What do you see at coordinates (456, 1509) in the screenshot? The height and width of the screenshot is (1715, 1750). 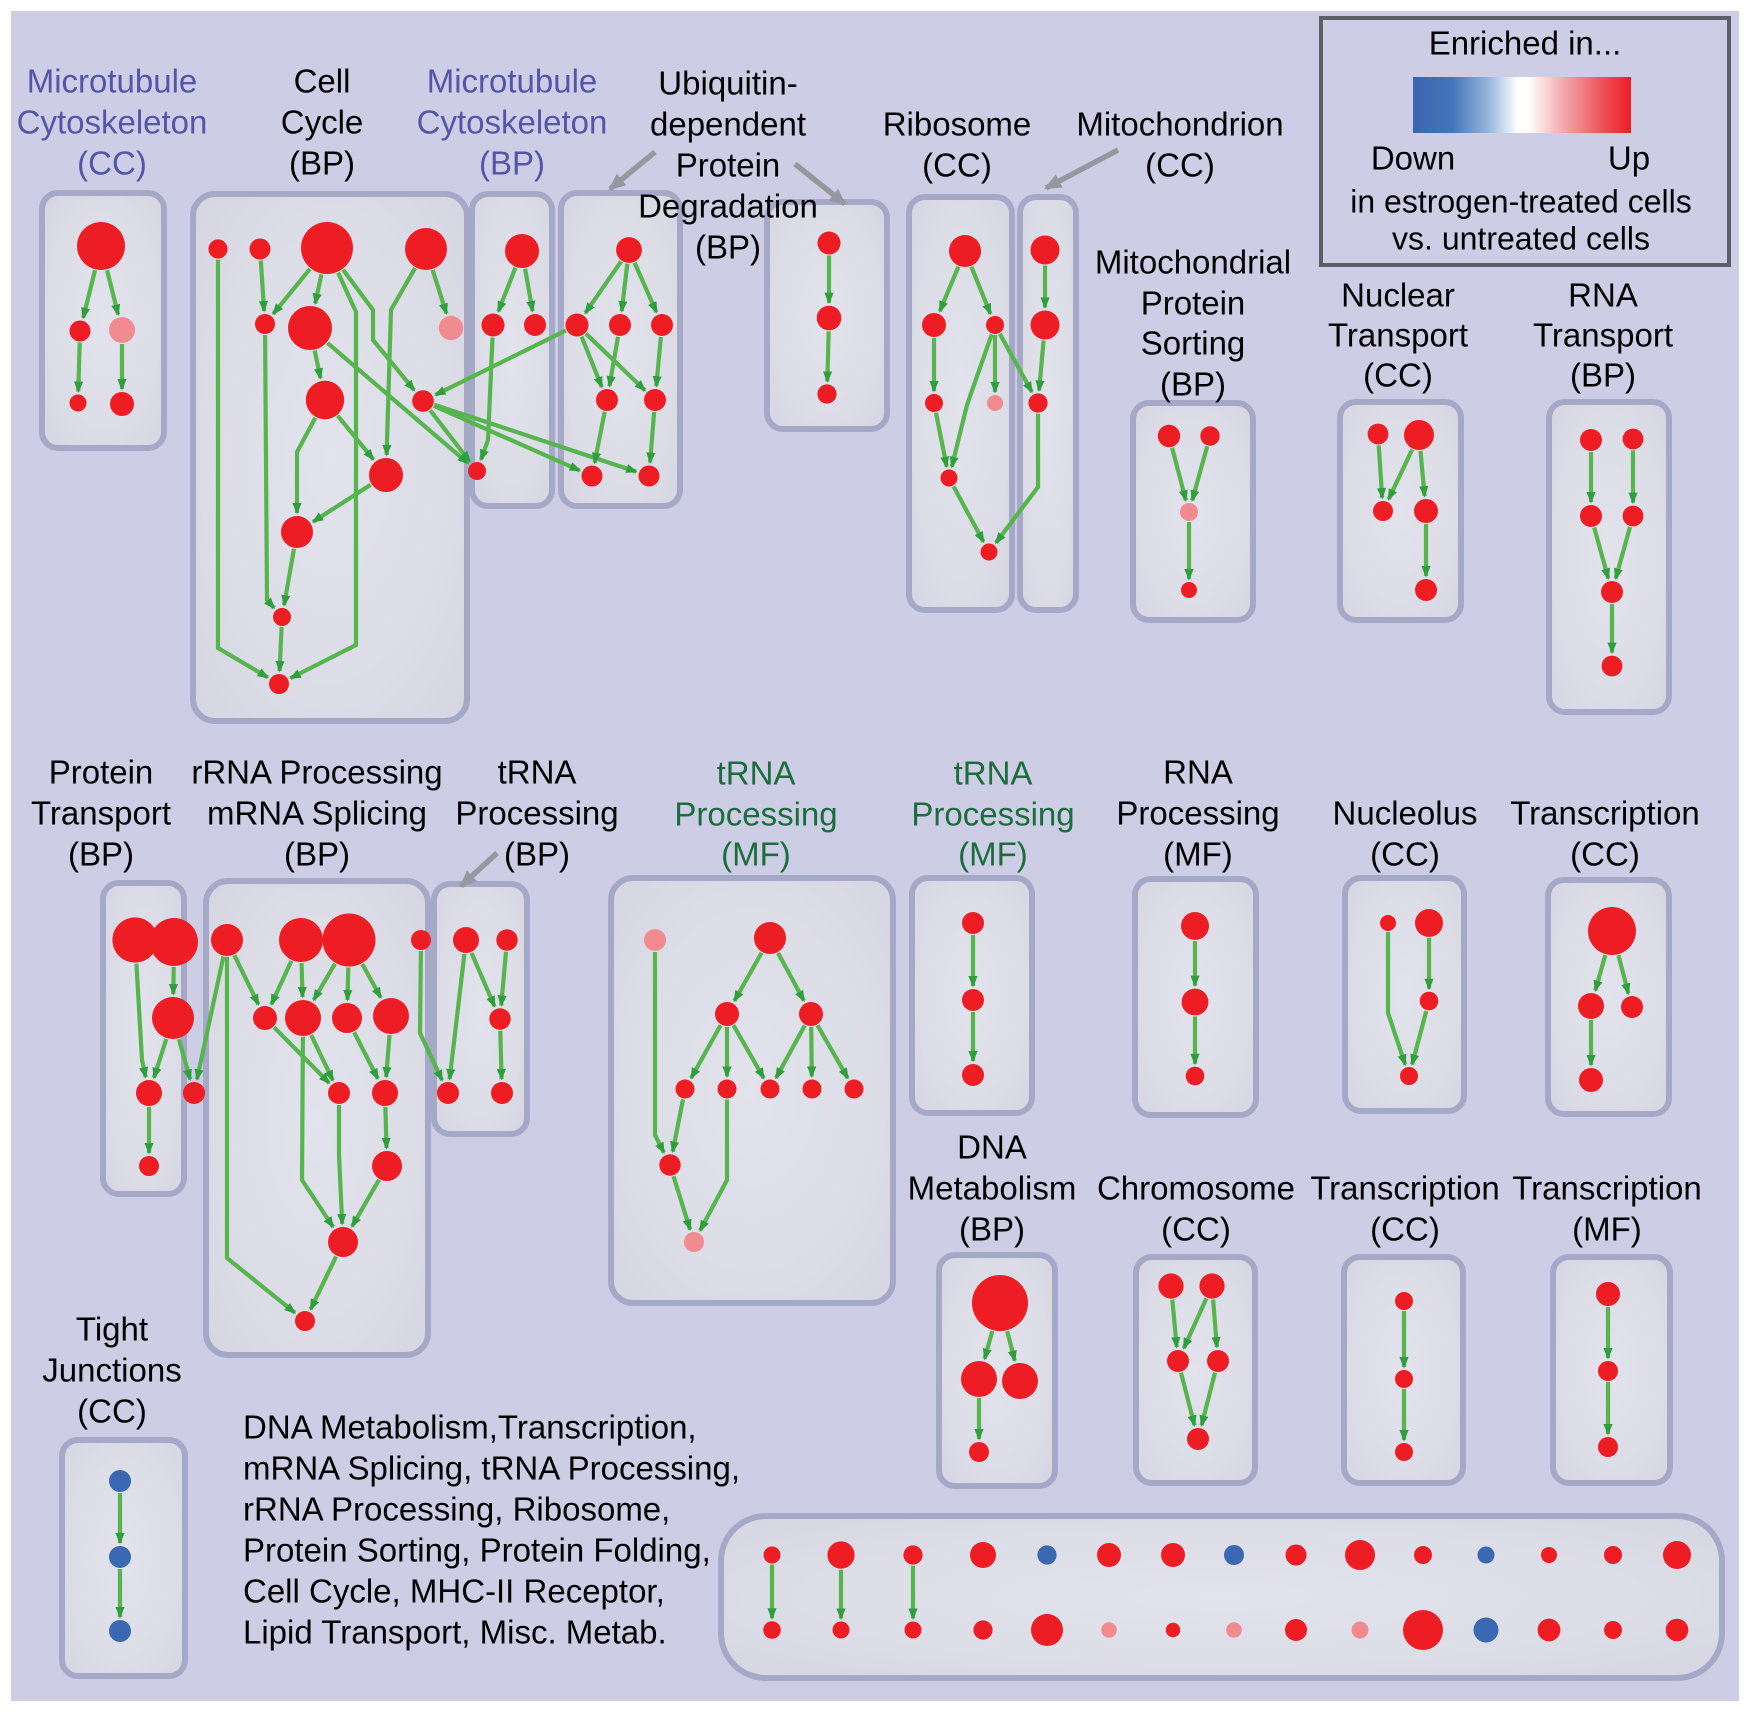 I see `svg-text: rRNA Processing, Ribosome,` at bounding box center [456, 1509].